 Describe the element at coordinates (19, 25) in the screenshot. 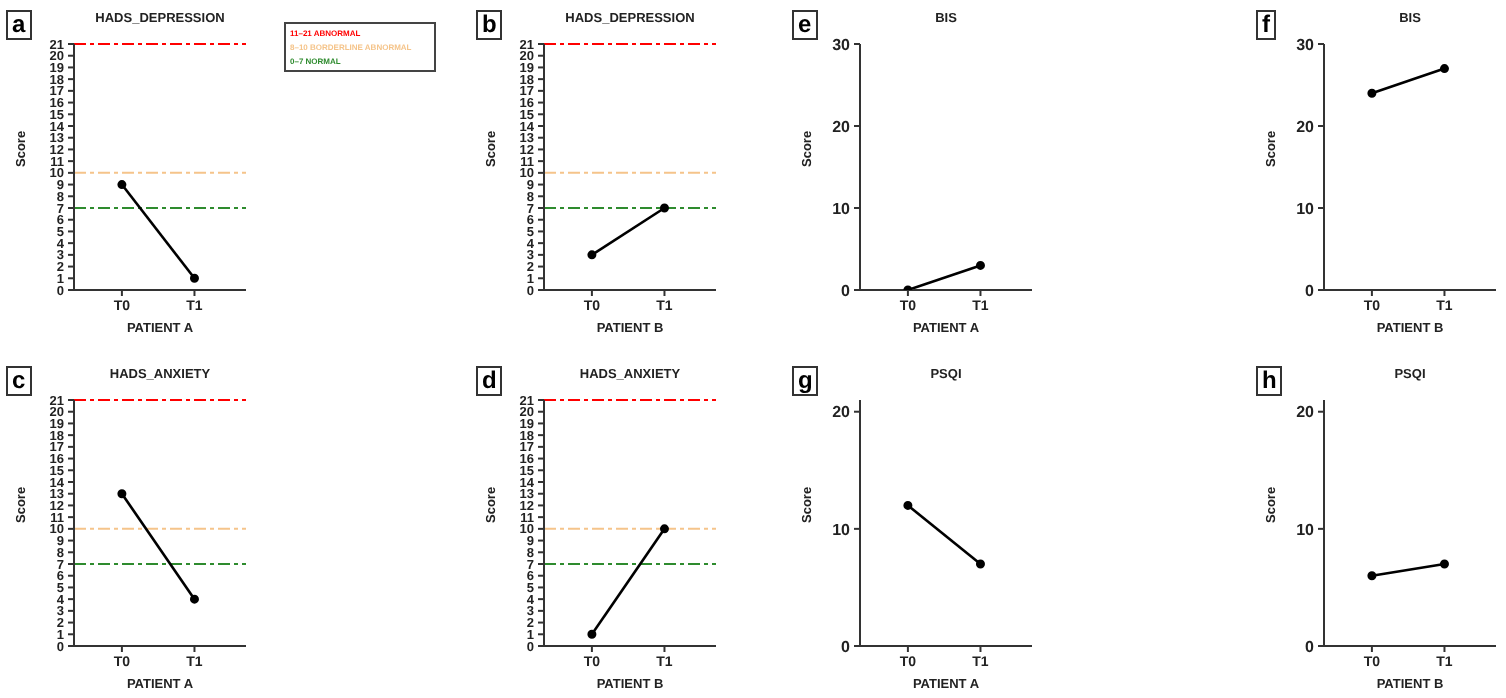

I see `text: a` at that location.